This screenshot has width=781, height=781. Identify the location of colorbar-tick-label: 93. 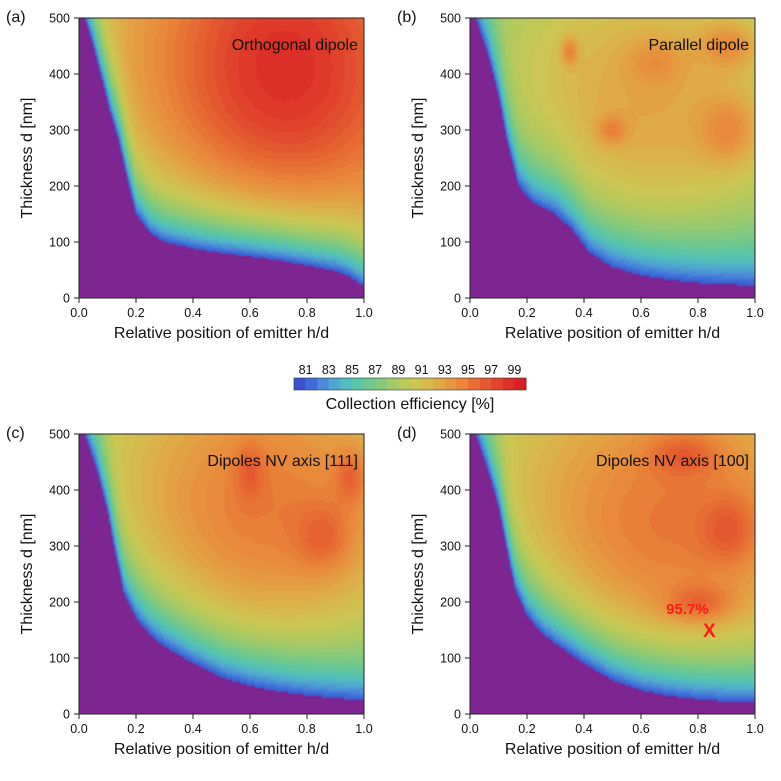
(445, 370).